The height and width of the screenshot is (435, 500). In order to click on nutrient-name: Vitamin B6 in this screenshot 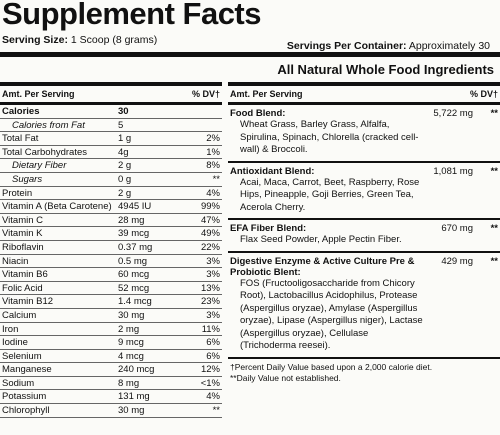, I will do `click(25, 275)`.